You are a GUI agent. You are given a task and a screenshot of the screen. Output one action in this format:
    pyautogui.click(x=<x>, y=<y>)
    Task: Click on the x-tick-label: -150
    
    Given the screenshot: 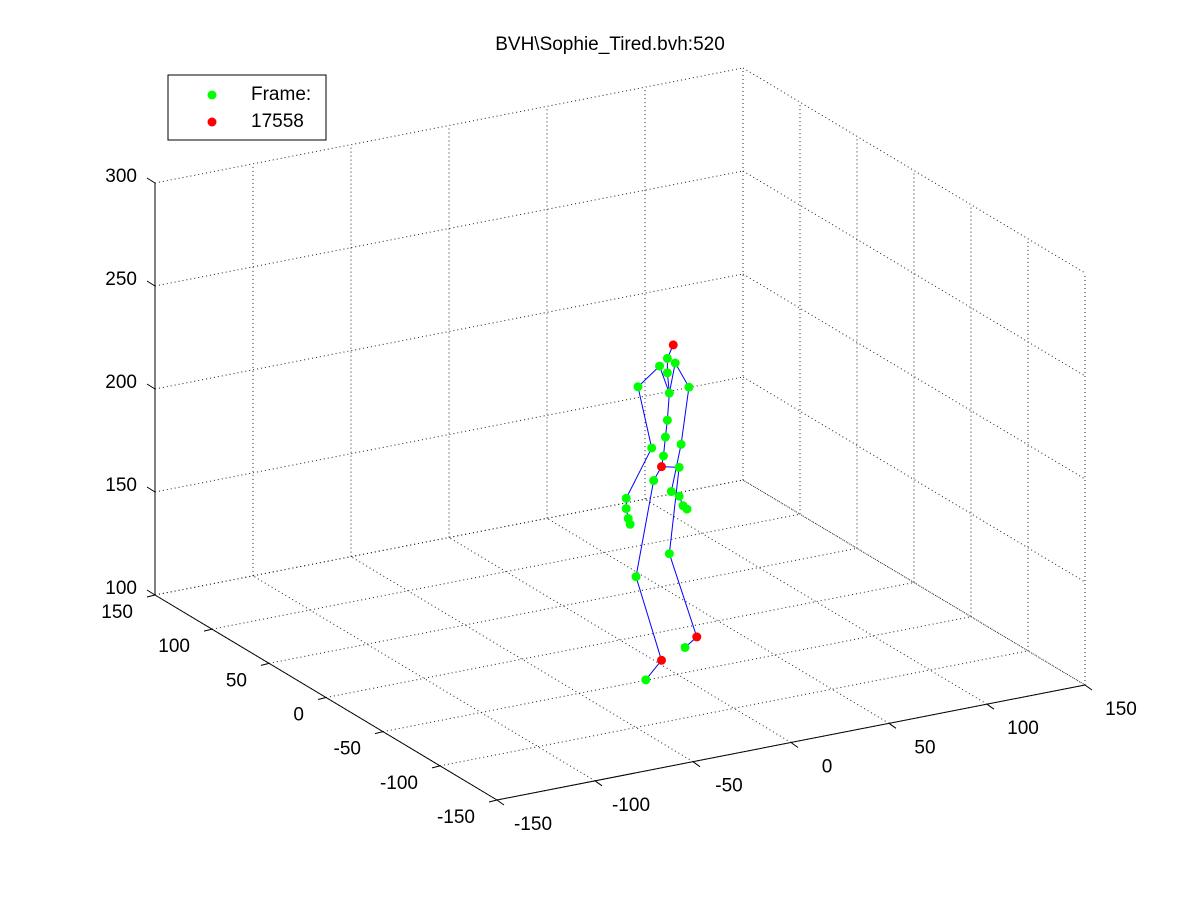 What is the action you would take?
    pyautogui.click(x=533, y=824)
    